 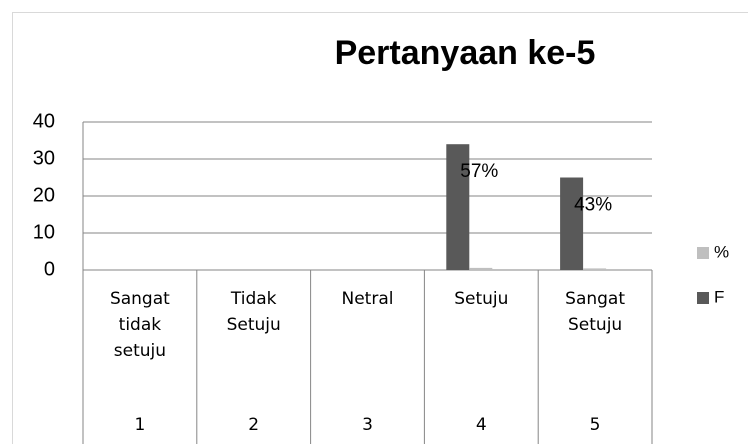 I want to click on x-tick-label: Sangat tidak setuju, so click(x=139, y=325).